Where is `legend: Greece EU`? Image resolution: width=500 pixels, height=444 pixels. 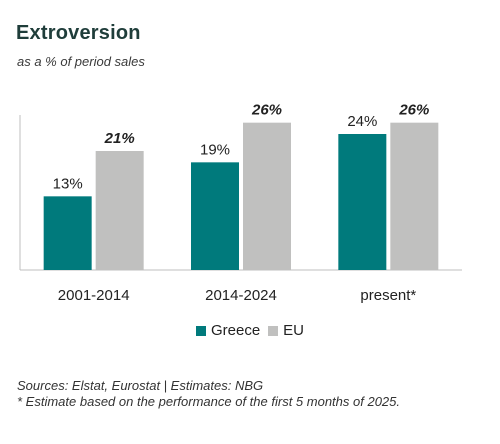 legend: Greece EU is located at coordinates (250, 330).